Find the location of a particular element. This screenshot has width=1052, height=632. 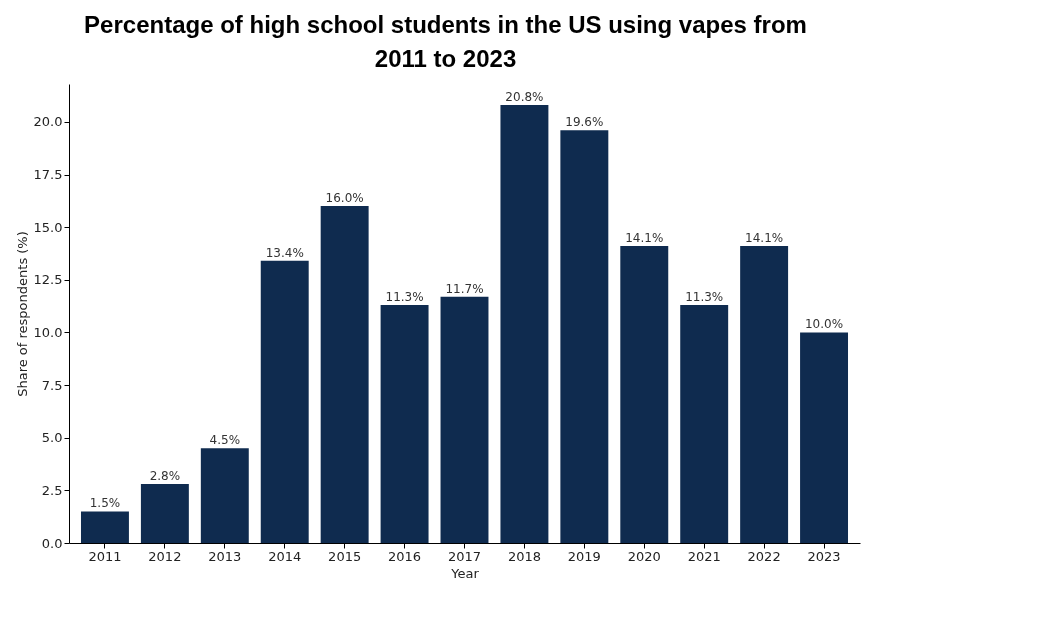

y-tick-label: 2.5 is located at coordinates (52, 490).